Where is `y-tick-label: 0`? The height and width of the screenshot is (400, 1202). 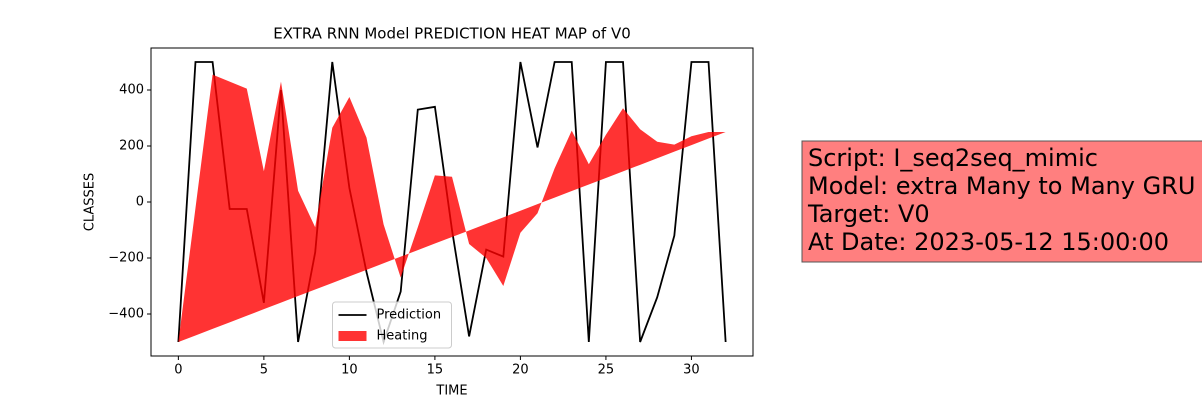 y-tick-label: 0 is located at coordinates (140, 202).